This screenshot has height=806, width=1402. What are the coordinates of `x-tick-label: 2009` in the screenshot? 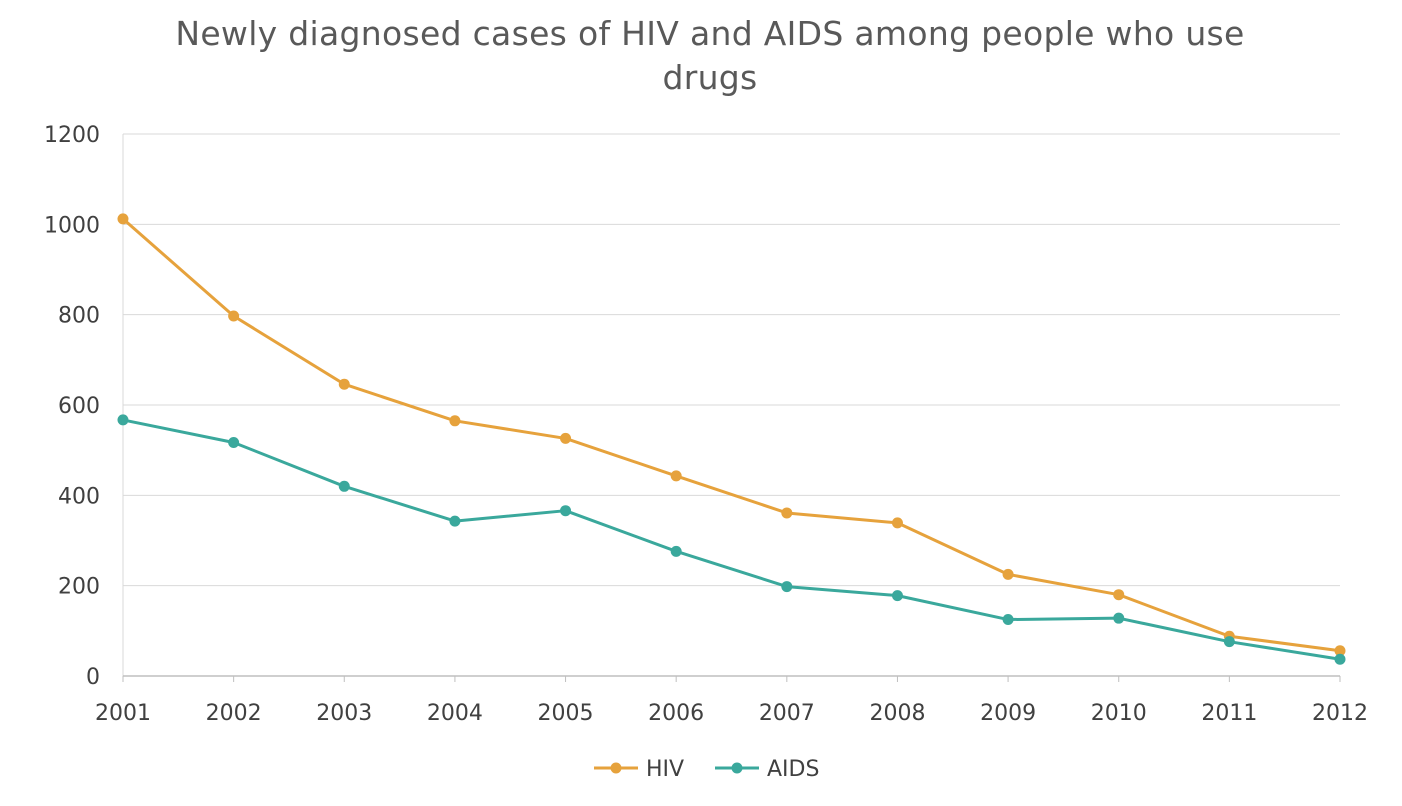 It's located at (1008, 713).